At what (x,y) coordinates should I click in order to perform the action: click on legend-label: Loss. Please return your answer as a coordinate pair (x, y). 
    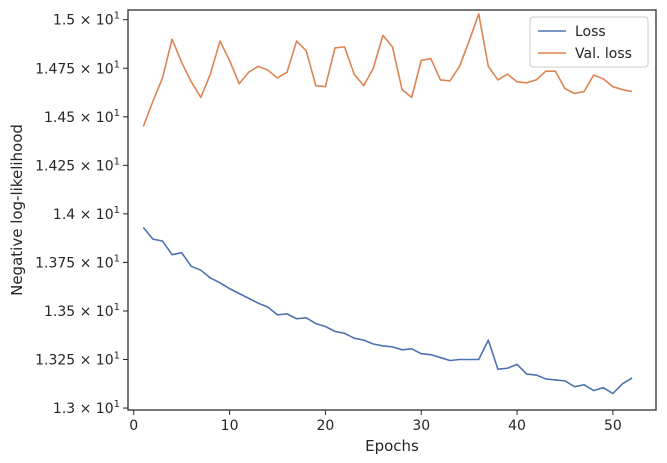
    Looking at the image, I should click on (590, 32).